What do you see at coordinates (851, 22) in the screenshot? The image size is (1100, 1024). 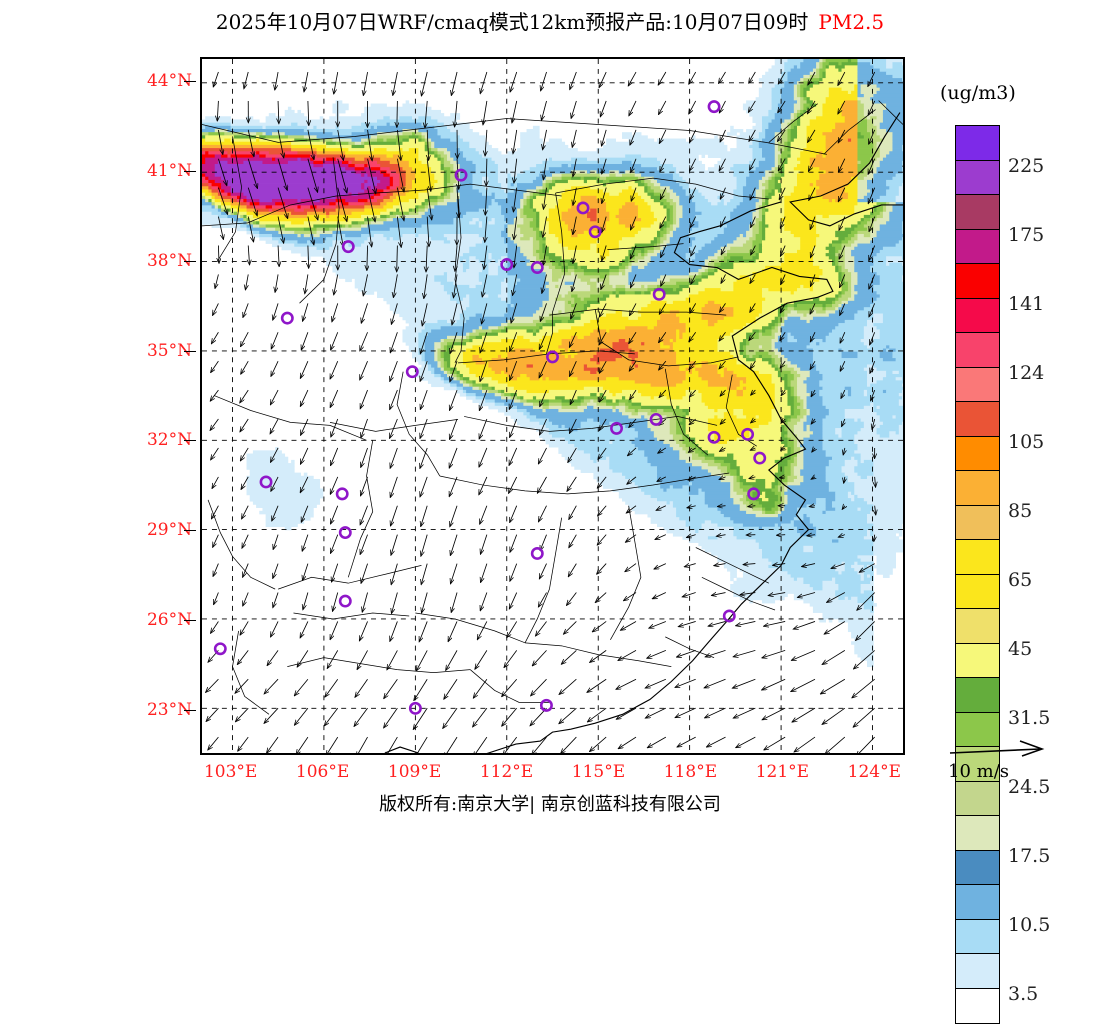 I see `title-species-label: PM2.5` at bounding box center [851, 22].